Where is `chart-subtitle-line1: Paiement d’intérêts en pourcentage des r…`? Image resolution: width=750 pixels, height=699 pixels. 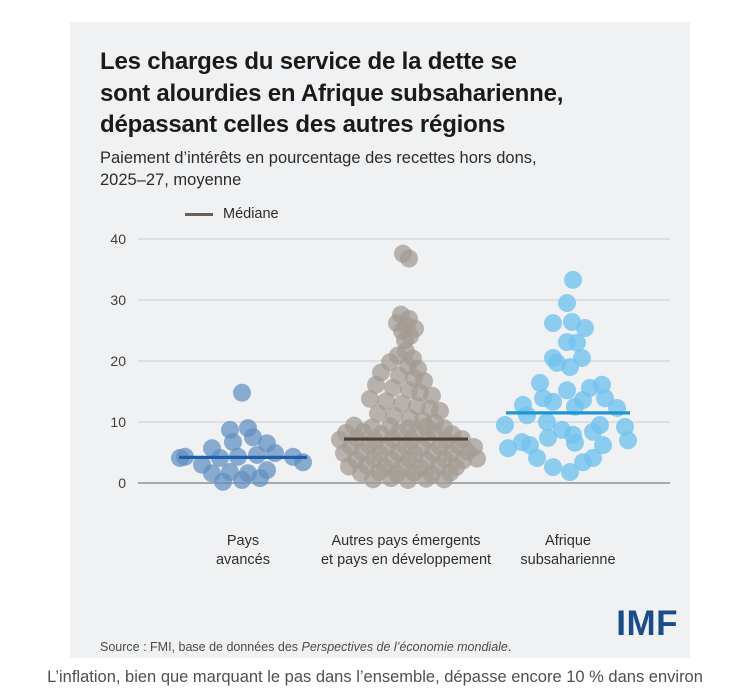
chart-subtitle-line1: Paiement d’intérêts en pourcentage des r… is located at coordinates (318, 158).